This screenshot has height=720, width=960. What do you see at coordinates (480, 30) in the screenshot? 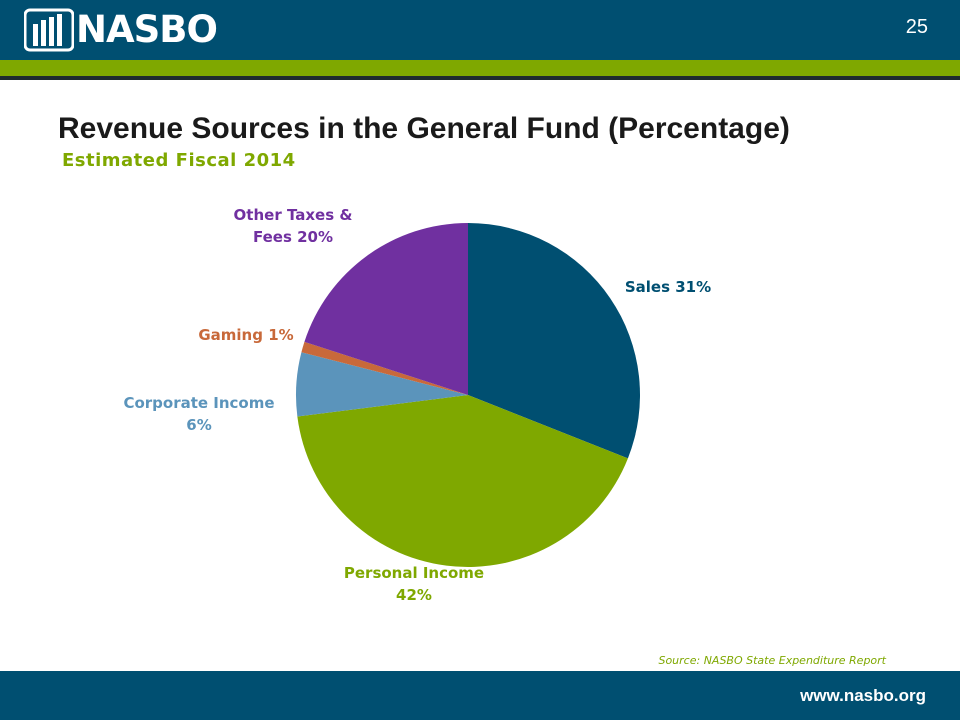
I see `header-bar` at bounding box center [480, 30].